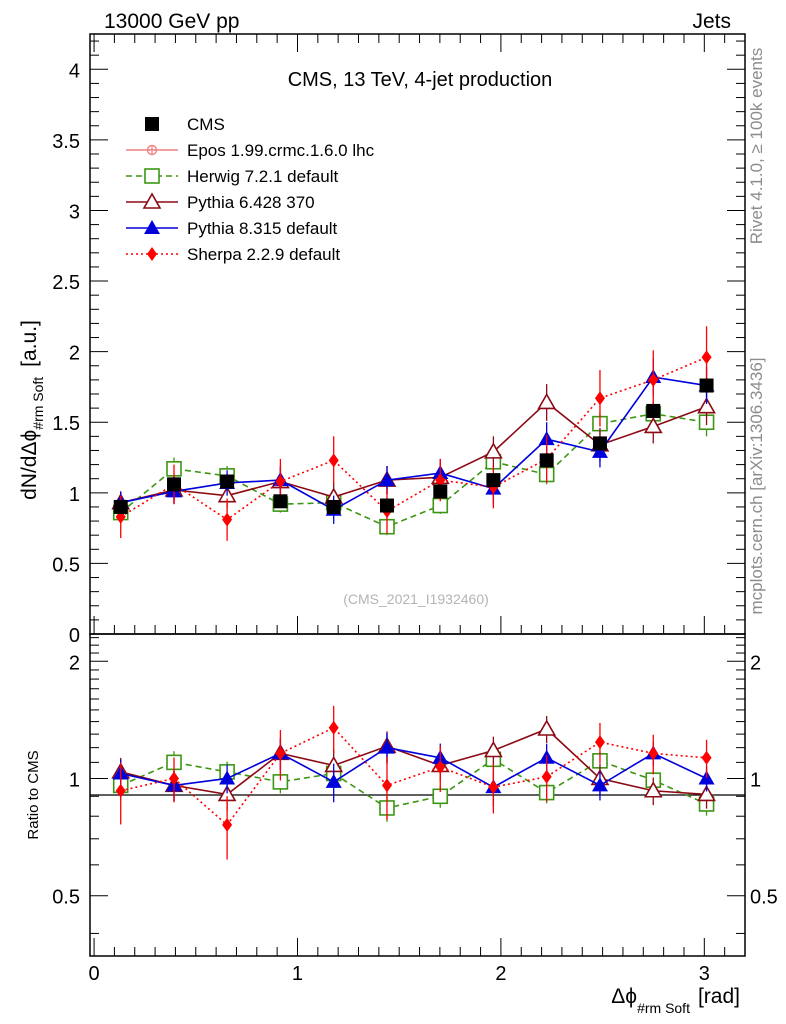 This screenshot has height=1024, width=786. Describe the element at coordinates (74, 780) in the screenshot. I see `ratio-tick-label: 1` at that location.